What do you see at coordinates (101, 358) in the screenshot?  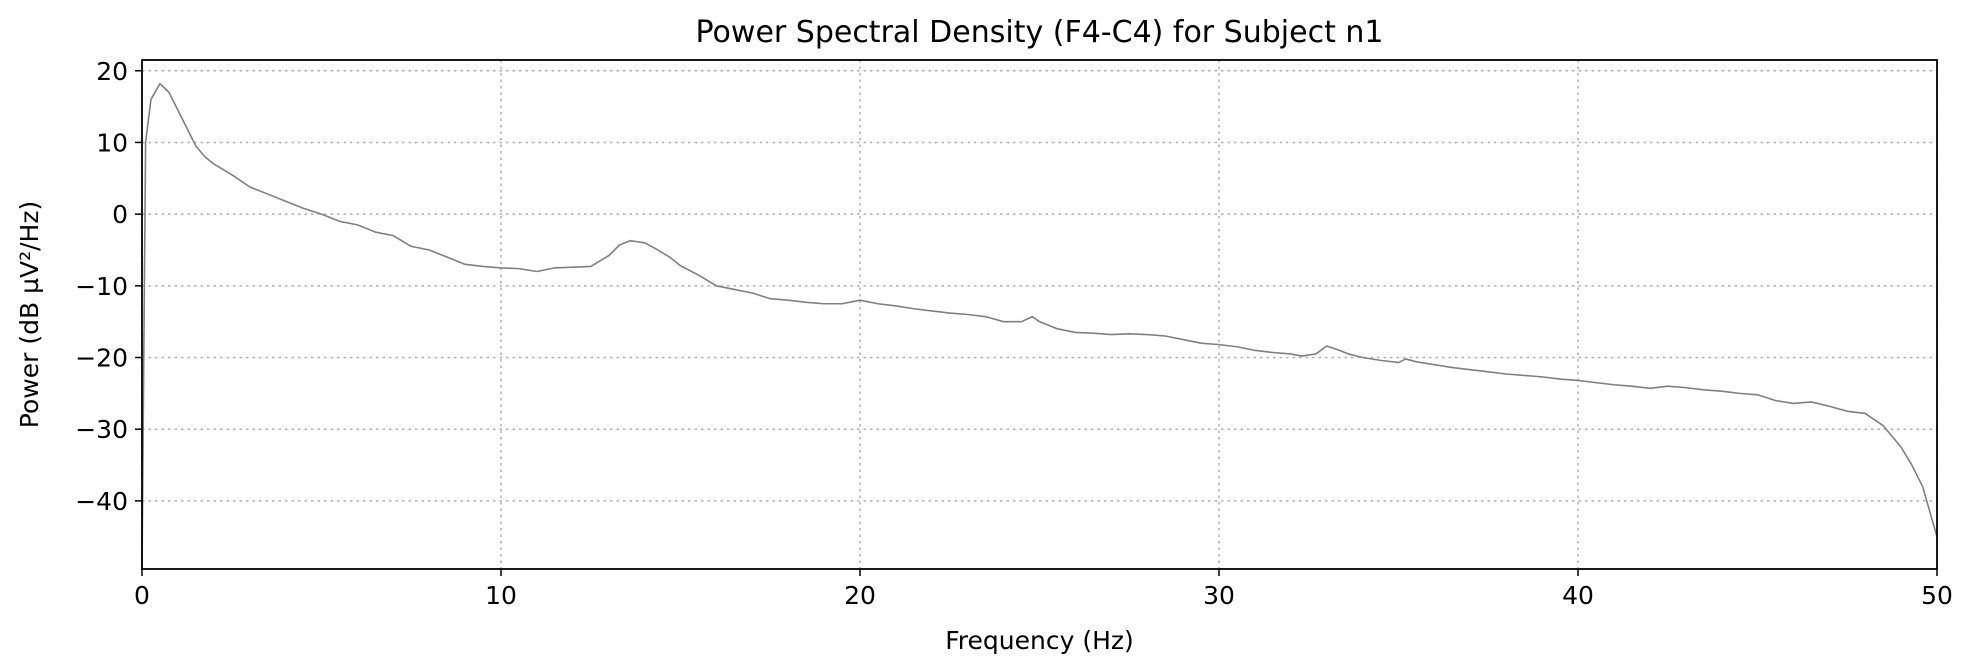 I see `y-tick-label: −20` at bounding box center [101, 358].